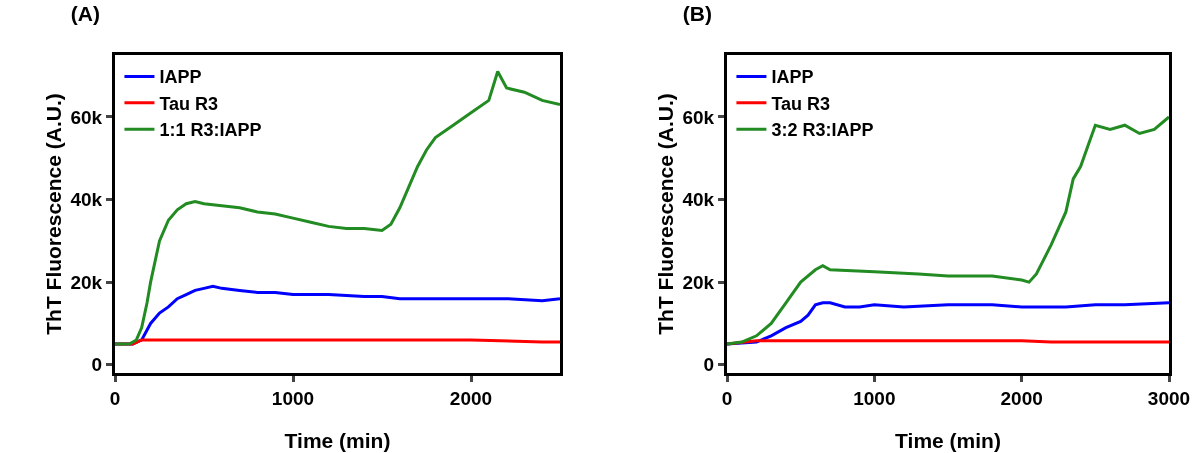  What do you see at coordinates (822, 130) in the screenshot?
I see `legend-label: 3:2 R3:IAPP` at bounding box center [822, 130].